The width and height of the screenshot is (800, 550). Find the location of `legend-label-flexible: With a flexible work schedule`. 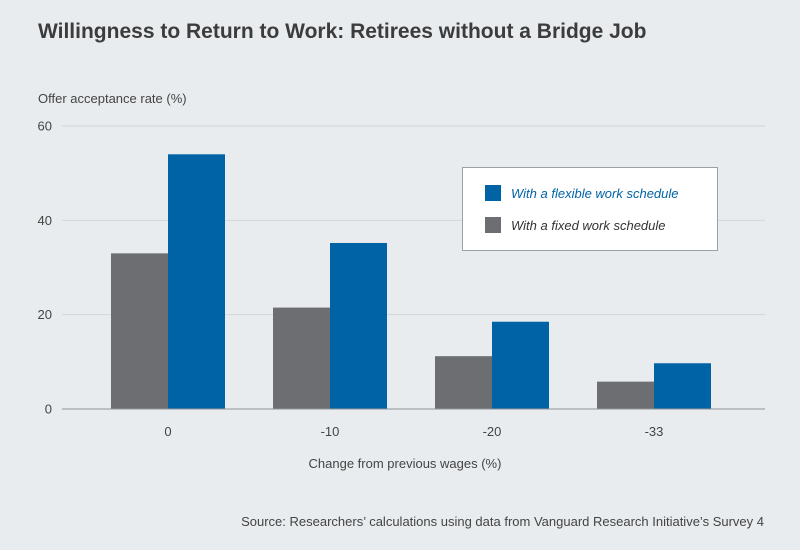

legend-label-flexible: With a flexible work schedule is located at coordinates (595, 193).